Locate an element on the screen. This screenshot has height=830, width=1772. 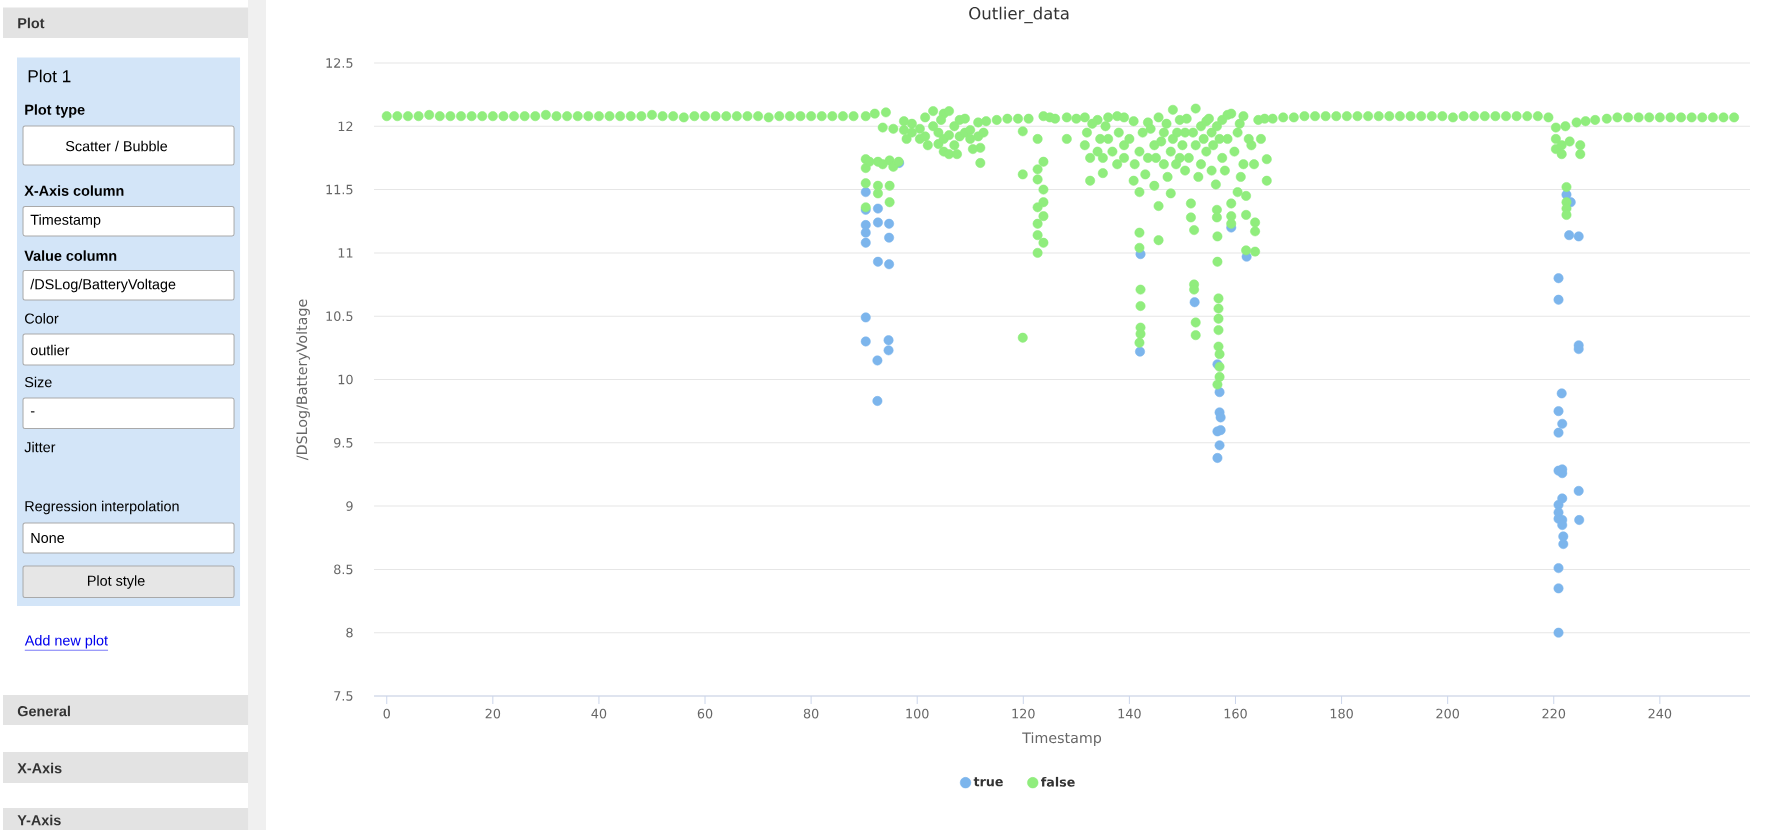
text: Timestamp is located at coordinates (65, 221).